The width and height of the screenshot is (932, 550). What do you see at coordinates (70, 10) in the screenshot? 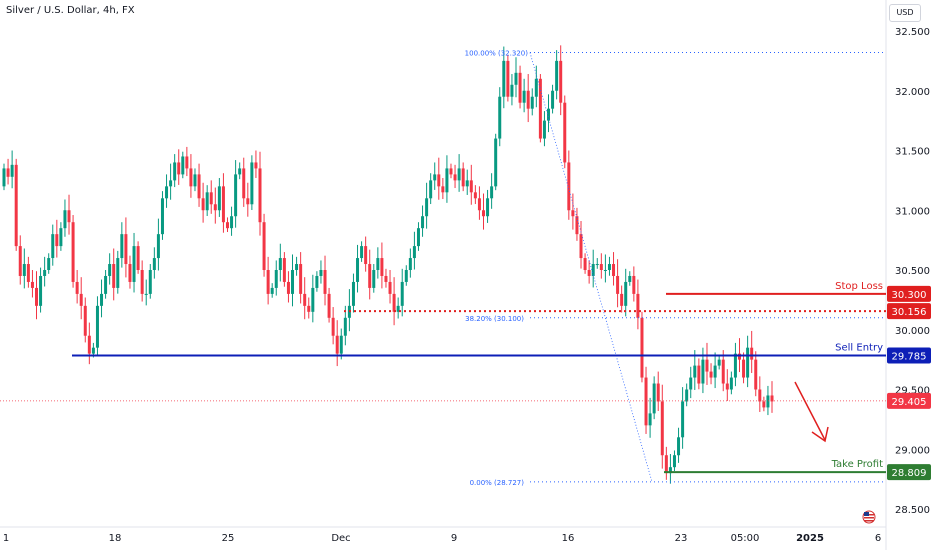
I see `symbol-title: Silver / U.S. Dollar, 4h, FX` at bounding box center [70, 10].